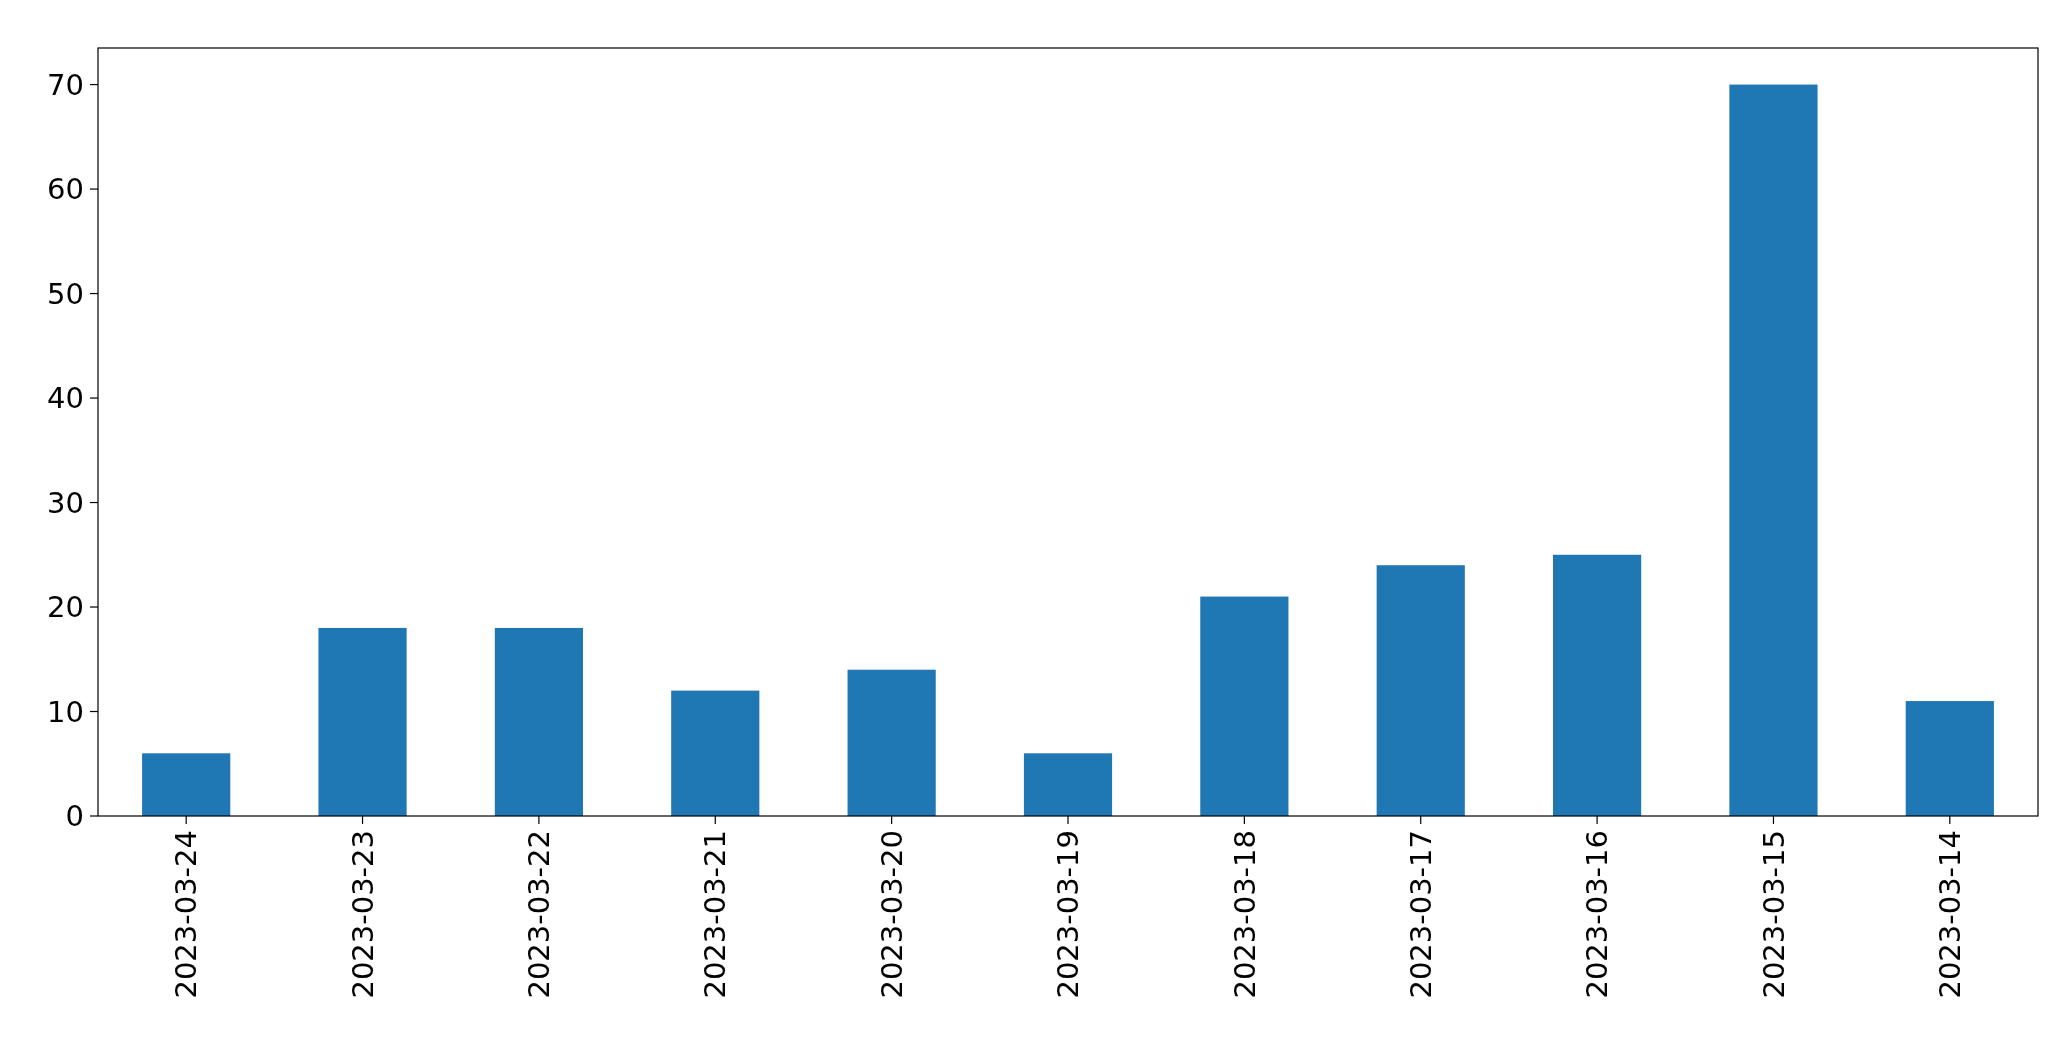 The image size is (2071, 1061). Describe the element at coordinates (74, 816) in the screenshot. I see `y-tick-label: 0` at that location.